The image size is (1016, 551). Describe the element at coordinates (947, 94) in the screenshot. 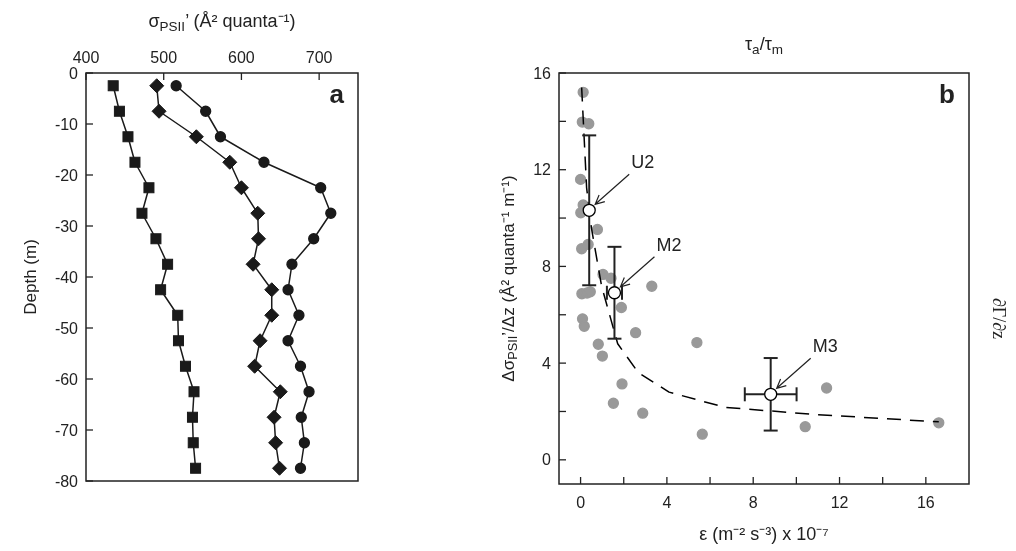

I see `annotation: b` at that location.